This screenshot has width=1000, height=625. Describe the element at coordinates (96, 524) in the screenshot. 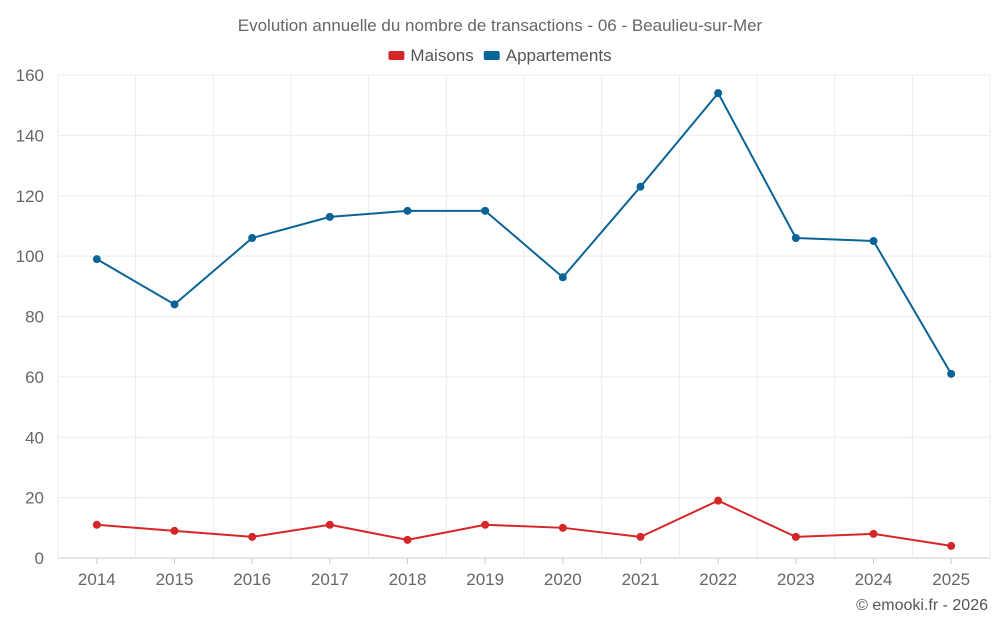

I see `point-maisons-2014` at that location.